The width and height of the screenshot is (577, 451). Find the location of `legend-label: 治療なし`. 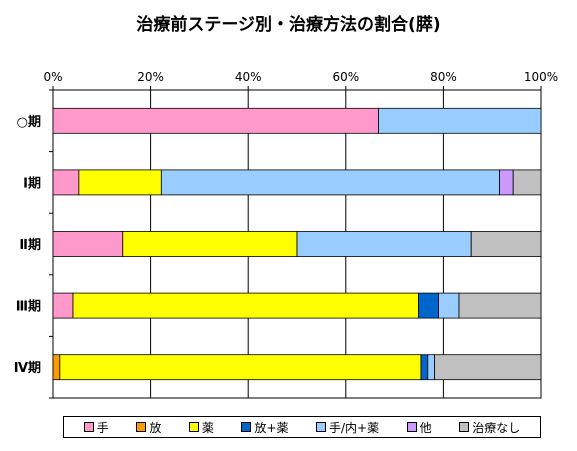

legend-label: 治療なし is located at coordinates (496, 427).